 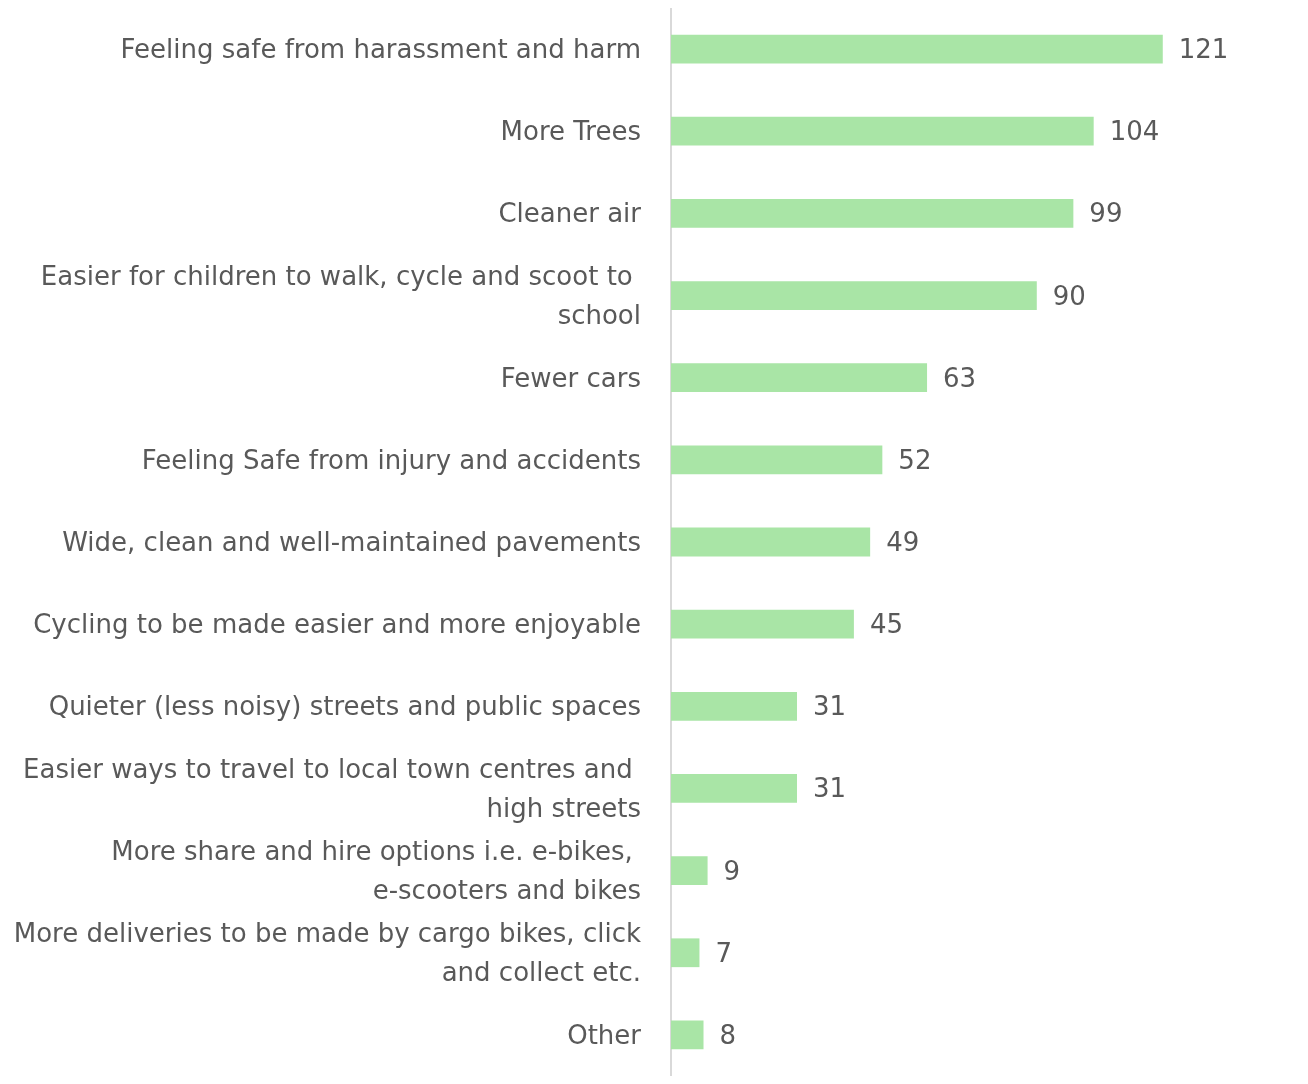 I want to click on y-tick-label: More share and hire options i.e. e-bikes, e-scooters and bikes, so click(x=376, y=871).